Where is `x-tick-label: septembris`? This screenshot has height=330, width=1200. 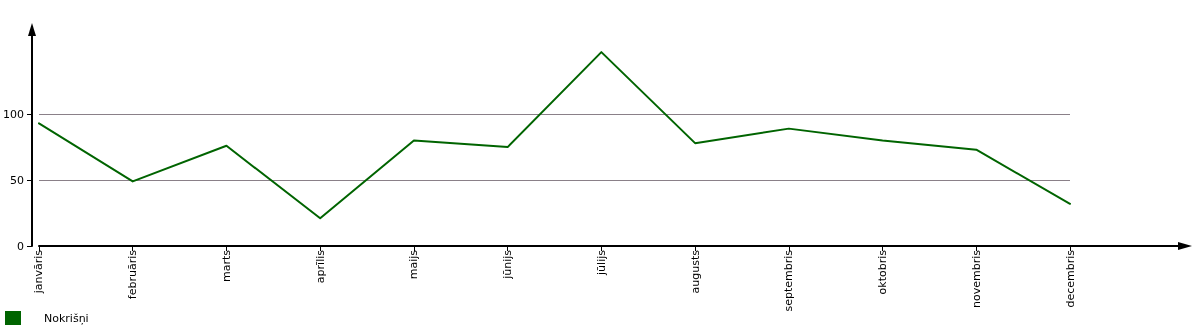
x-tick-label: septembris is located at coordinates (789, 280).